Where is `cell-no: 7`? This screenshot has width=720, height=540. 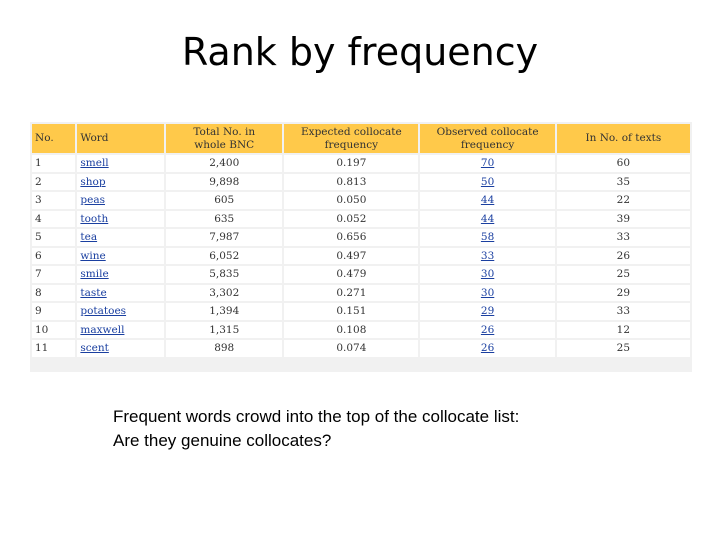 cell-no: 7 is located at coordinates (54, 274).